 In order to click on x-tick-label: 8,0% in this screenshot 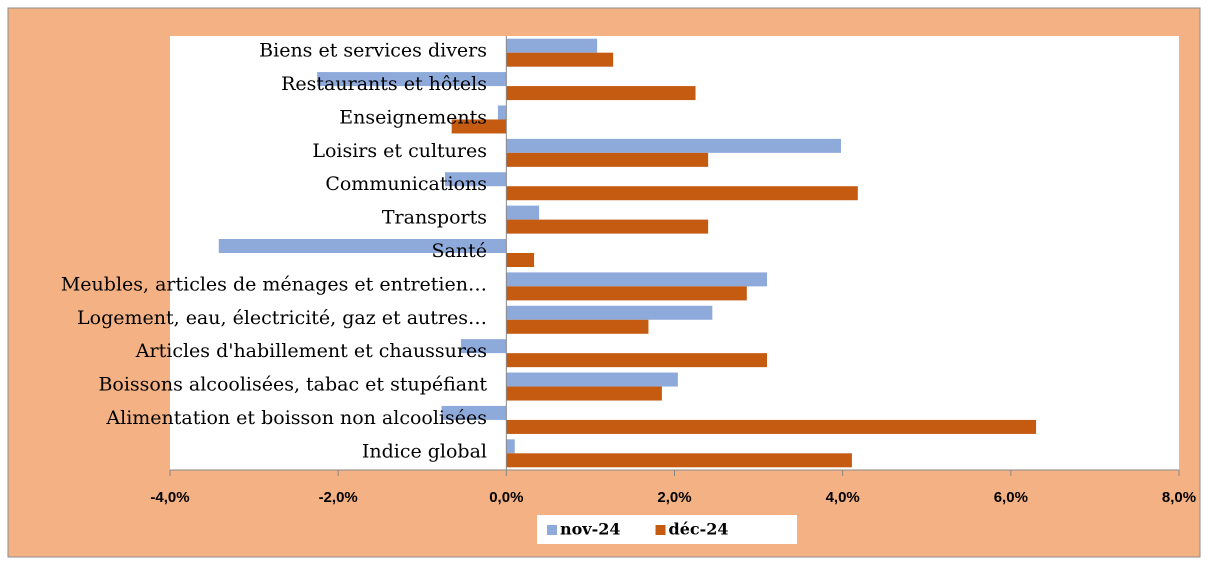, I will do `click(1179, 497)`.